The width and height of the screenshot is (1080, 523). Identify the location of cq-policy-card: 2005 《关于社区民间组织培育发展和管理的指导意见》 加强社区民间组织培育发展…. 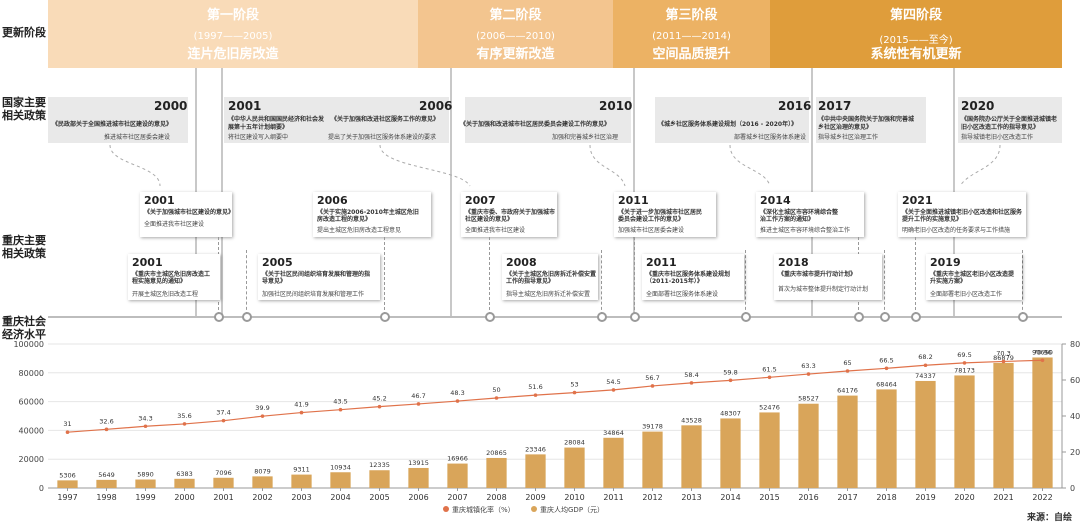
(319, 277).